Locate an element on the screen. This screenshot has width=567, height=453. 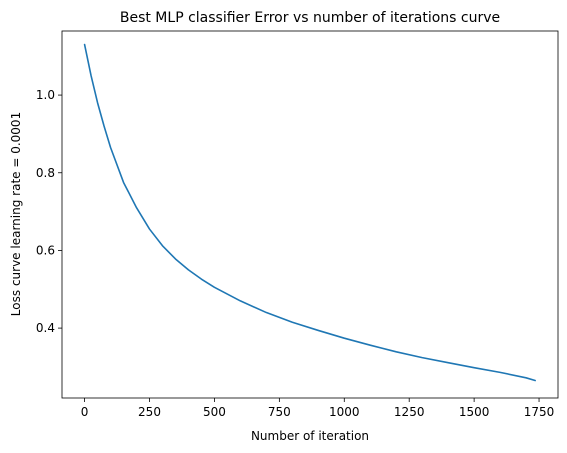
x-tick-label: 1500 is located at coordinates (474, 412).